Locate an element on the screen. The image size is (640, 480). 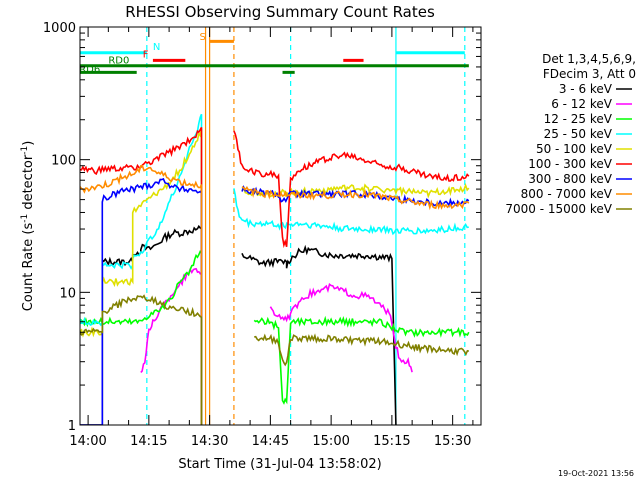
chart-title: RHESSI Observing Summary Count Rates is located at coordinates (280, 12).